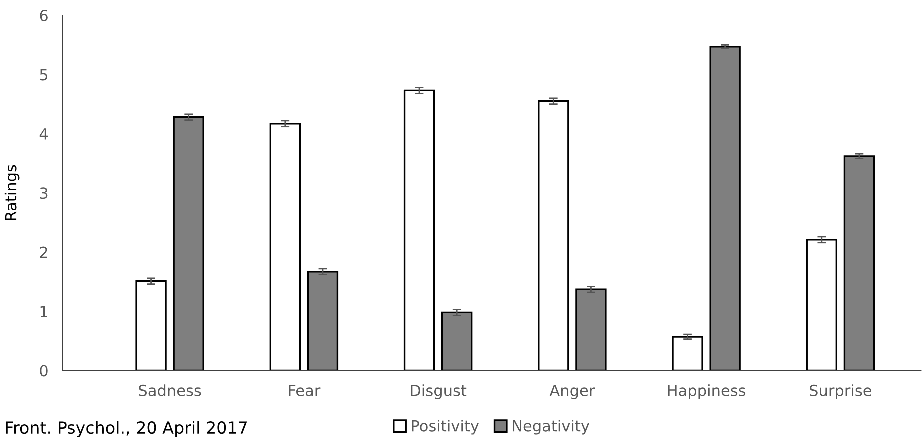  What do you see at coordinates (305, 390) in the screenshot?
I see `x-tick-label: Fear` at bounding box center [305, 390].